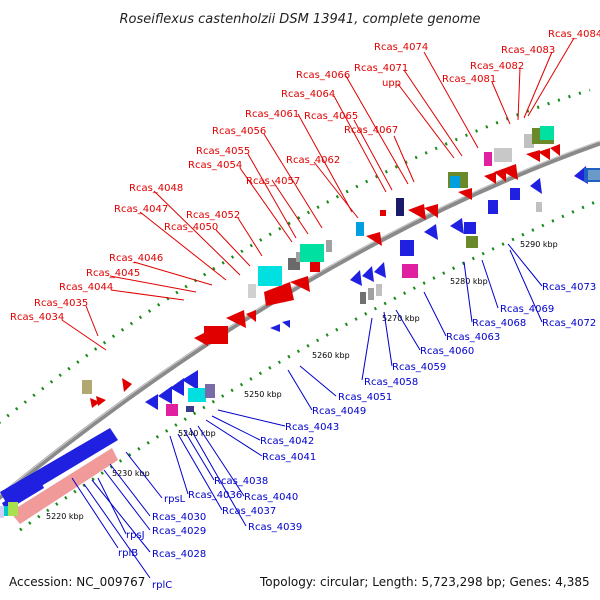  Describe the element at coordinates (308, 94) in the screenshot. I see `gene-label: Rcas_4064` at that location.